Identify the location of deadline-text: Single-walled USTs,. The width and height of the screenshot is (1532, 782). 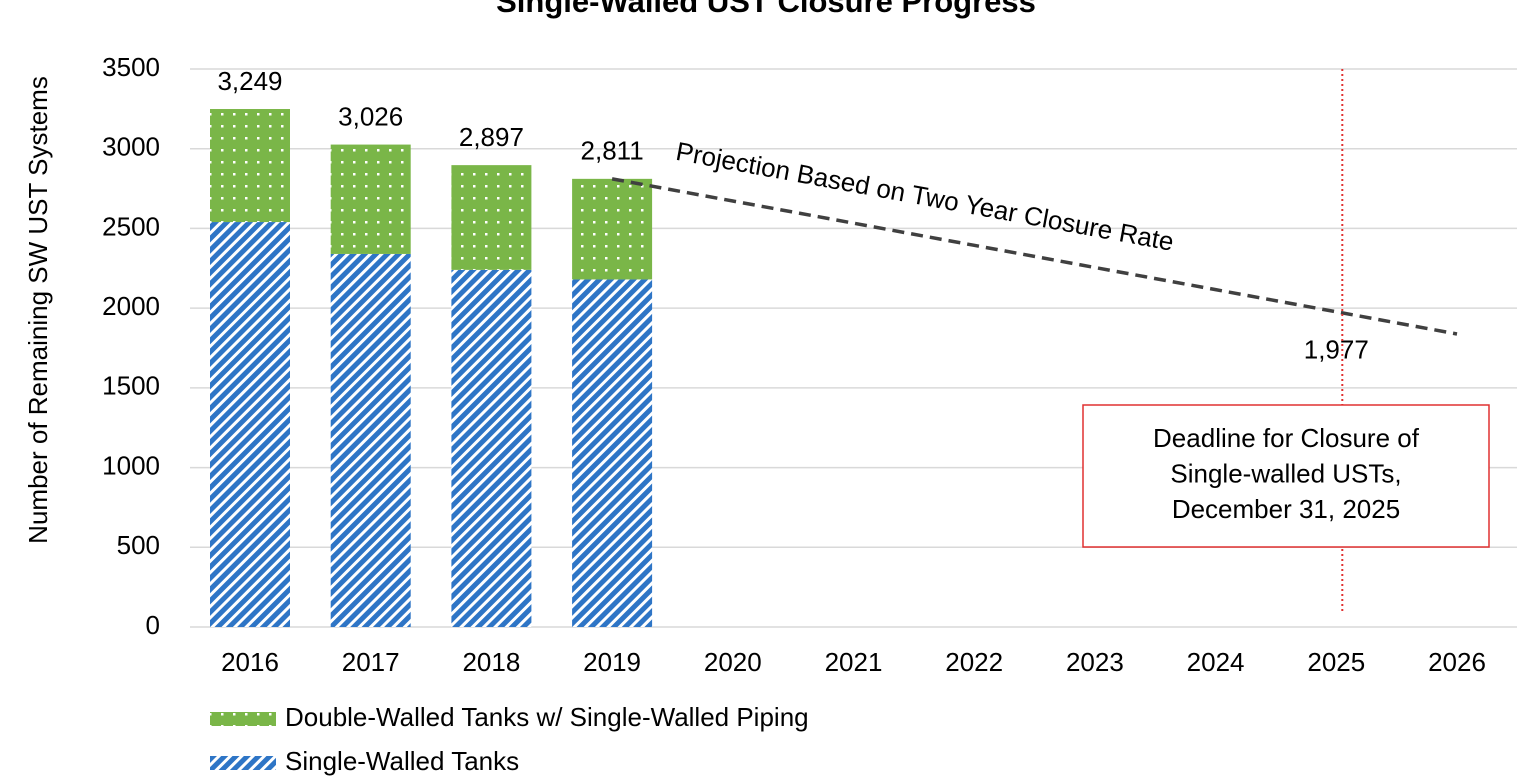
(1285, 473).